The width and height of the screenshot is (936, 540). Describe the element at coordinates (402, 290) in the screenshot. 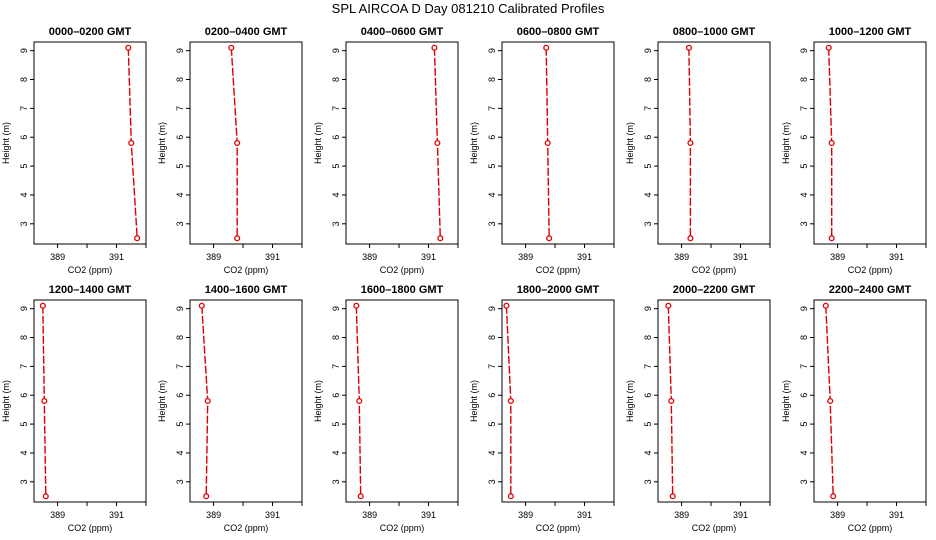

I see `panel-title: 1600–1800 GMT` at that location.